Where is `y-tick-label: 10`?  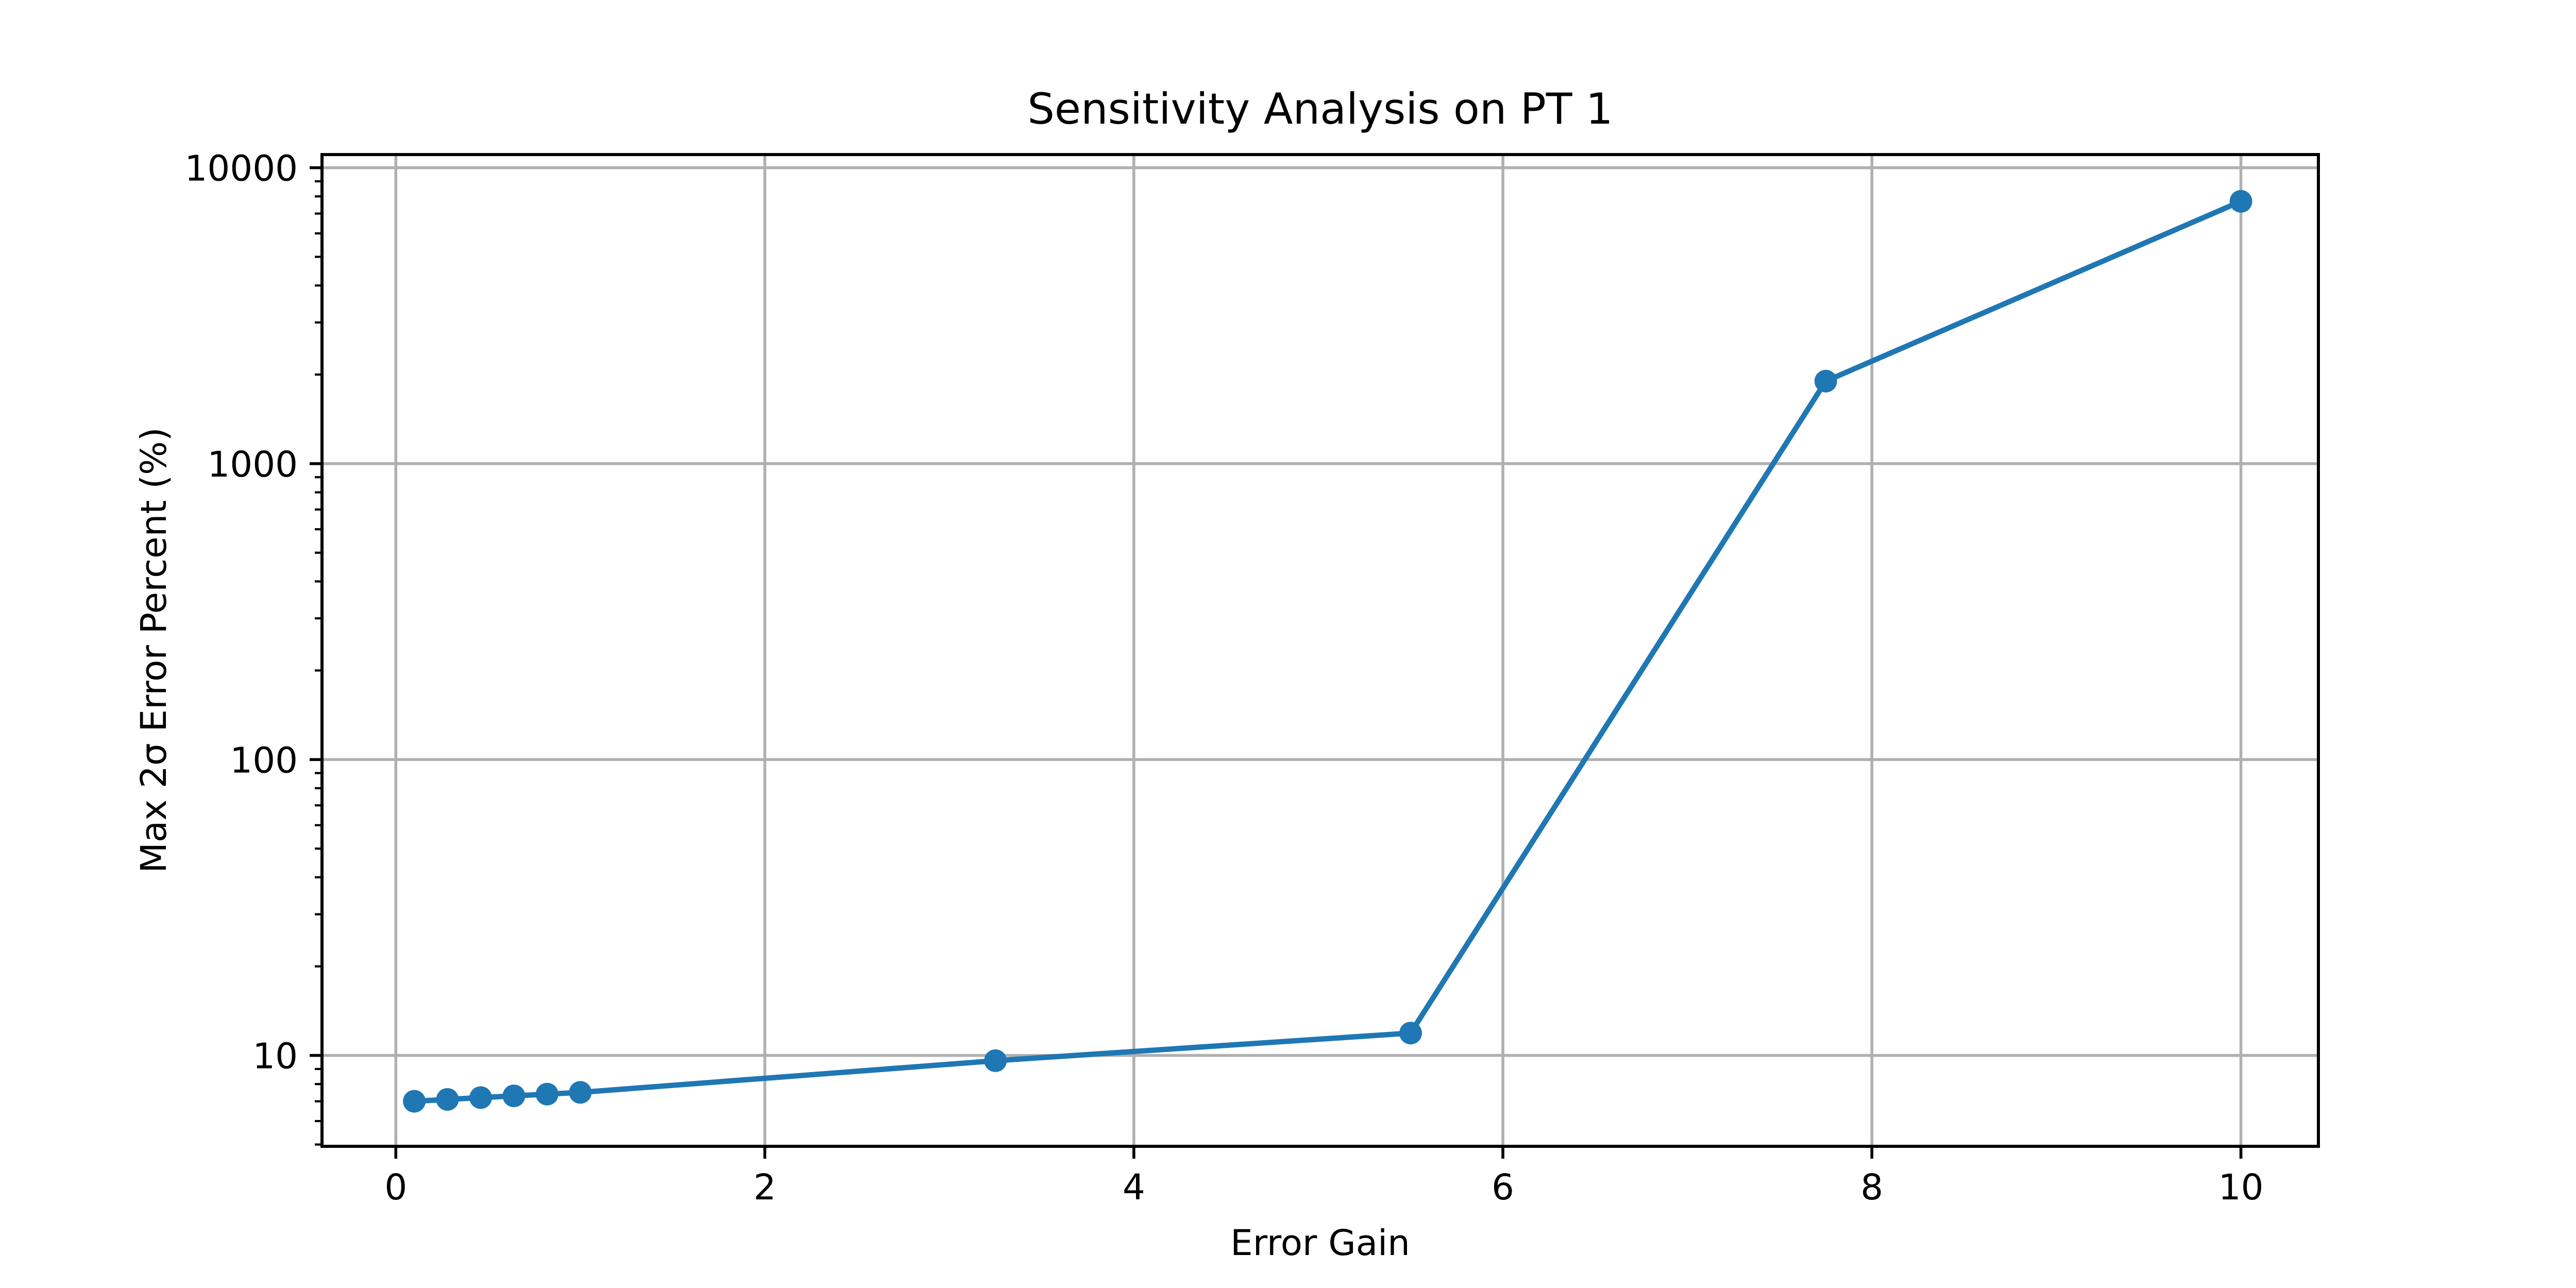 y-tick-label: 10 is located at coordinates (275, 1056).